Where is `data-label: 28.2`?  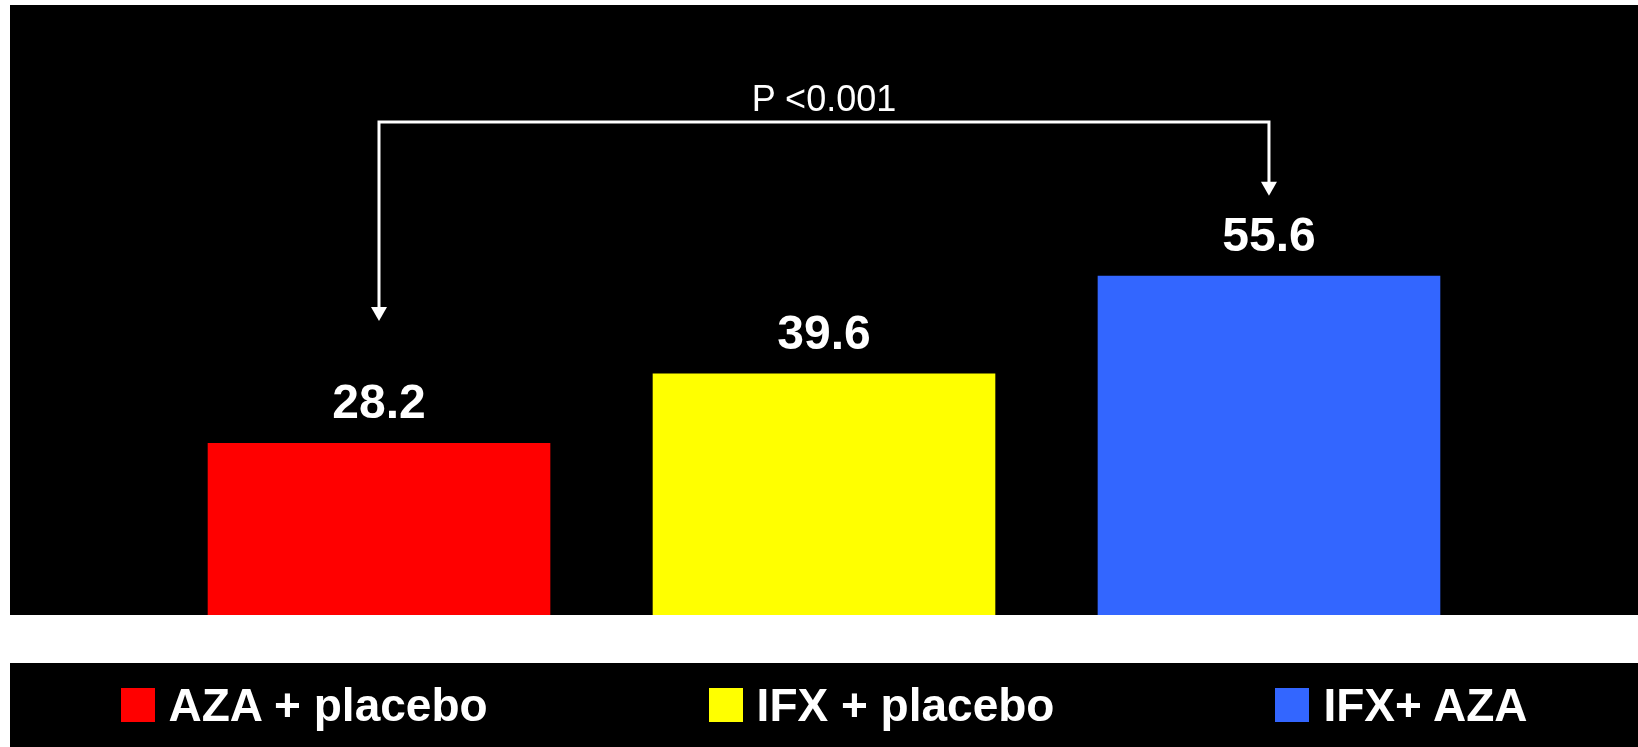 data-label: 28.2 is located at coordinates (379, 402).